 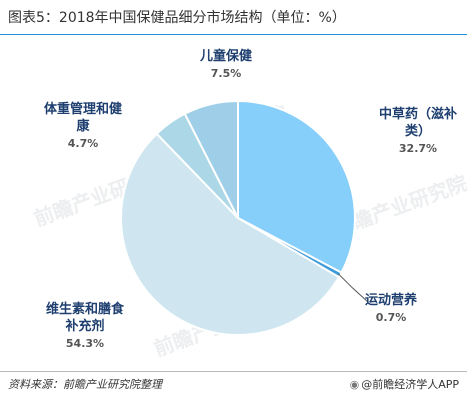 What do you see at coordinates (82, 109) in the screenshot?
I see `slice-name: 体重管理和健` at bounding box center [82, 109].